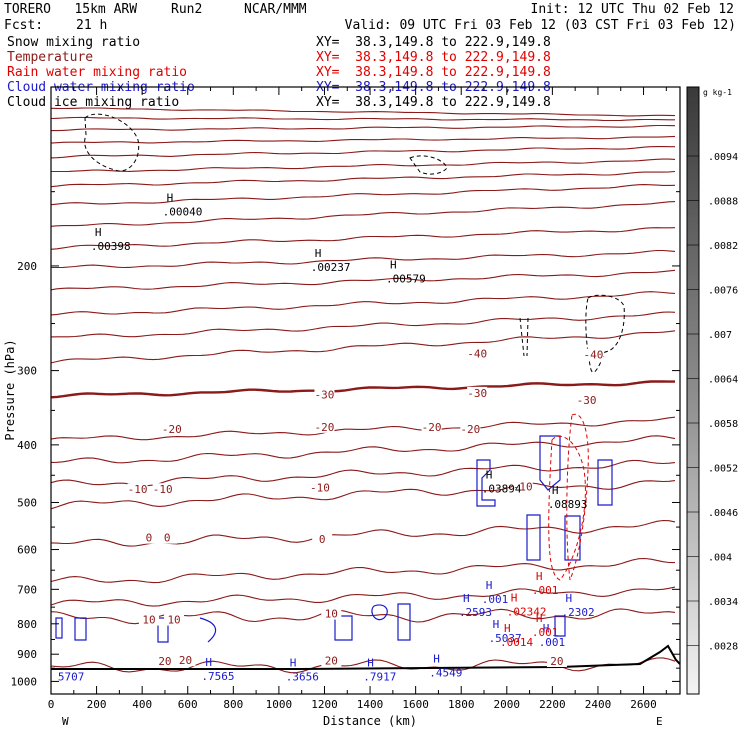 The width and height of the screenshot is (740, 740). Describe the element at coordinates (27, 550) in the screenshot. I see `y-tick-label: 600` at that location.